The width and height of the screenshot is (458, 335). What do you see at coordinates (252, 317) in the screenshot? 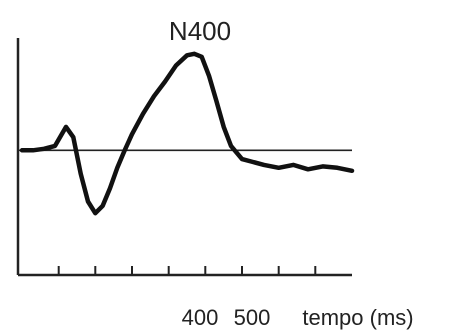
I see `x-tick-label-500: 500` at bounding box center [252, 317].